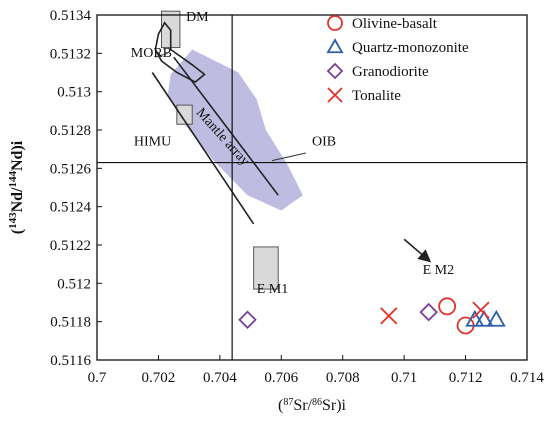  I want to click on annotation-himu: HIMU, so click(152, 141).